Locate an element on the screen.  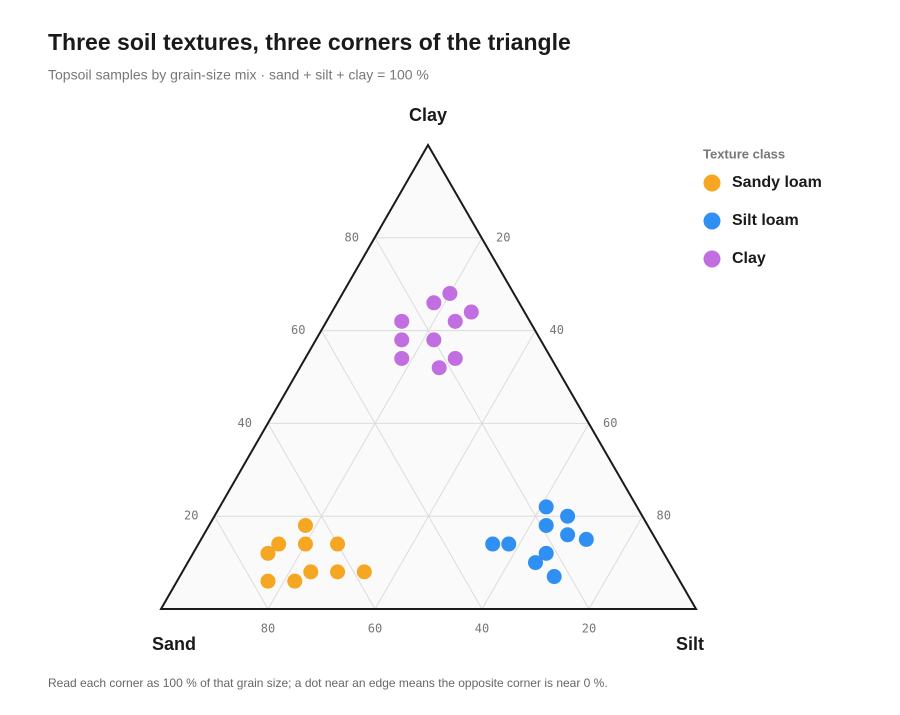
corner-label: Sand is located at coordinates (174, 644).